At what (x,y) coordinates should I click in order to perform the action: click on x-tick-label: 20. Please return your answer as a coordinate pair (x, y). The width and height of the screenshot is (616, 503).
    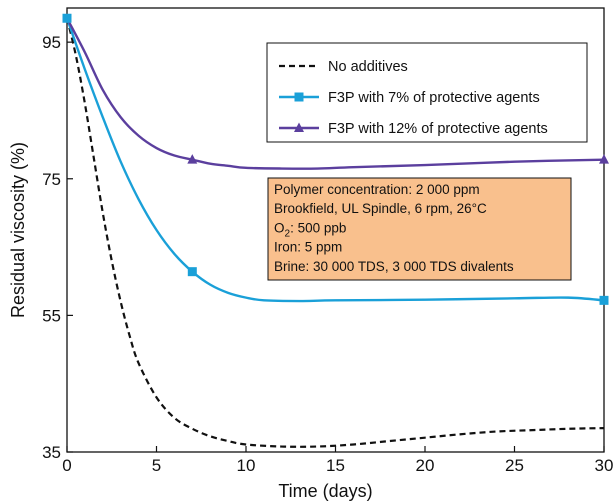
    Looking at the image, I should click on (425, 465).